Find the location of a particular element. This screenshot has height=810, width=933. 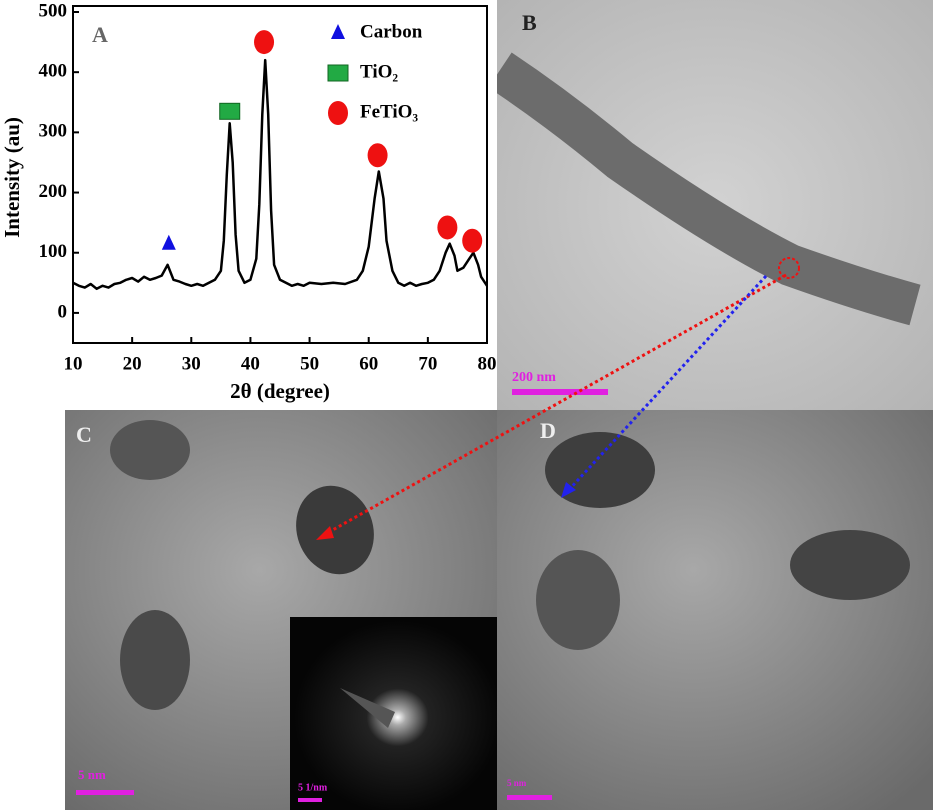

y-tick-label: 300 is located at coordinates (53, 131).